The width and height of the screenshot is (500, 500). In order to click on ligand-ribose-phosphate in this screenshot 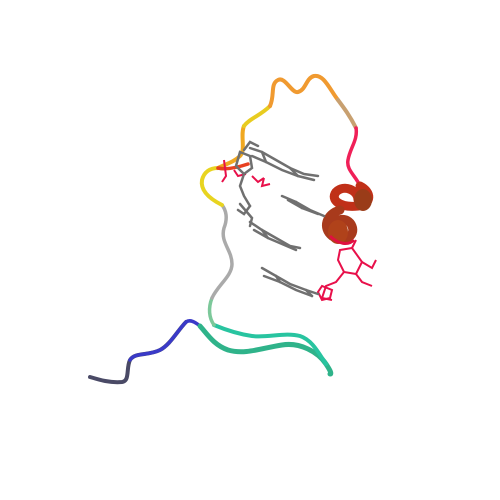, I will do `click(346, 270)`.